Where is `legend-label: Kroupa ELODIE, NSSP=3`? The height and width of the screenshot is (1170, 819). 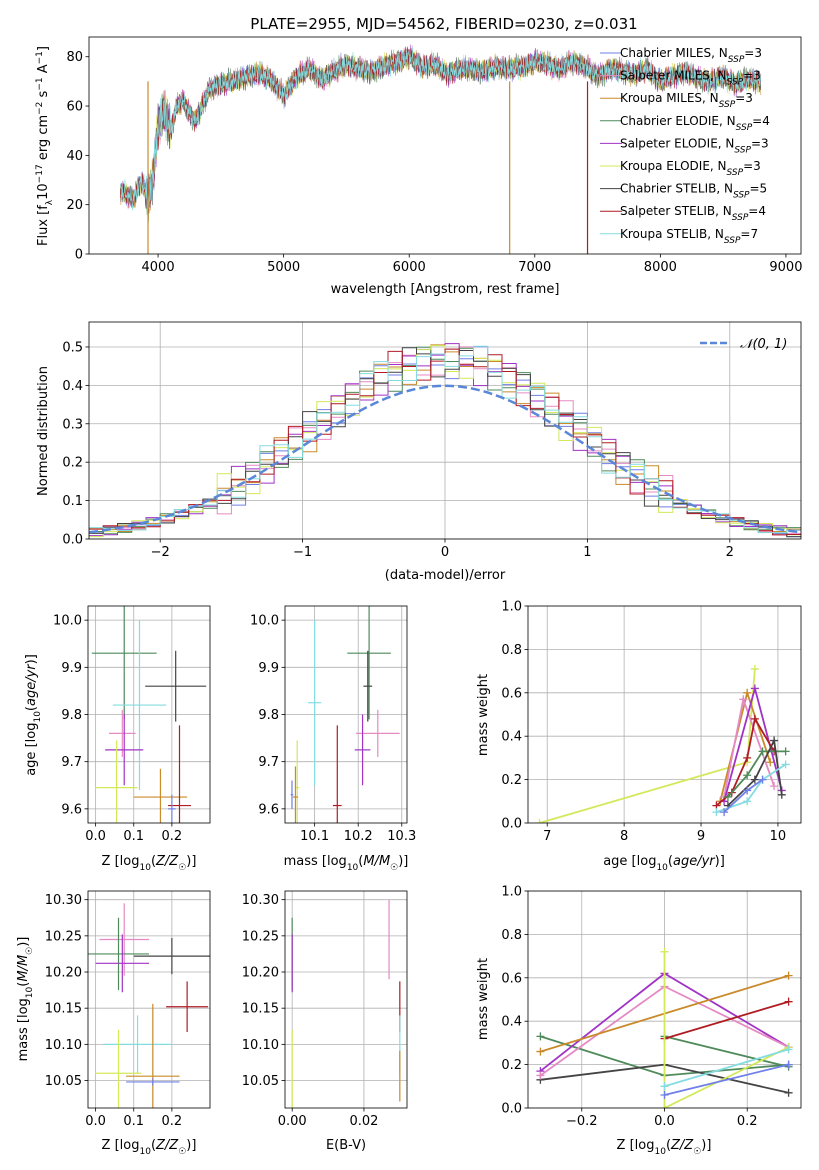 legend-label: Kroupa ELODIE, NSSP=3 is located at coordinates (690, 168).